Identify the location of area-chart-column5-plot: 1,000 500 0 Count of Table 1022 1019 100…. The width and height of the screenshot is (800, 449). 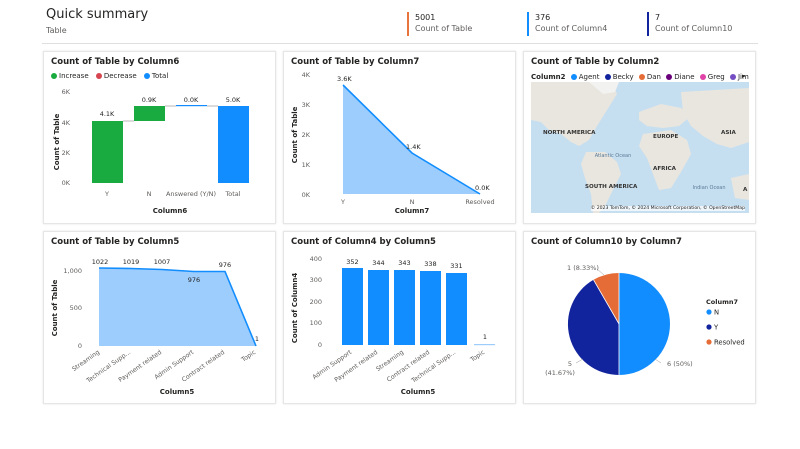
(155, 327).